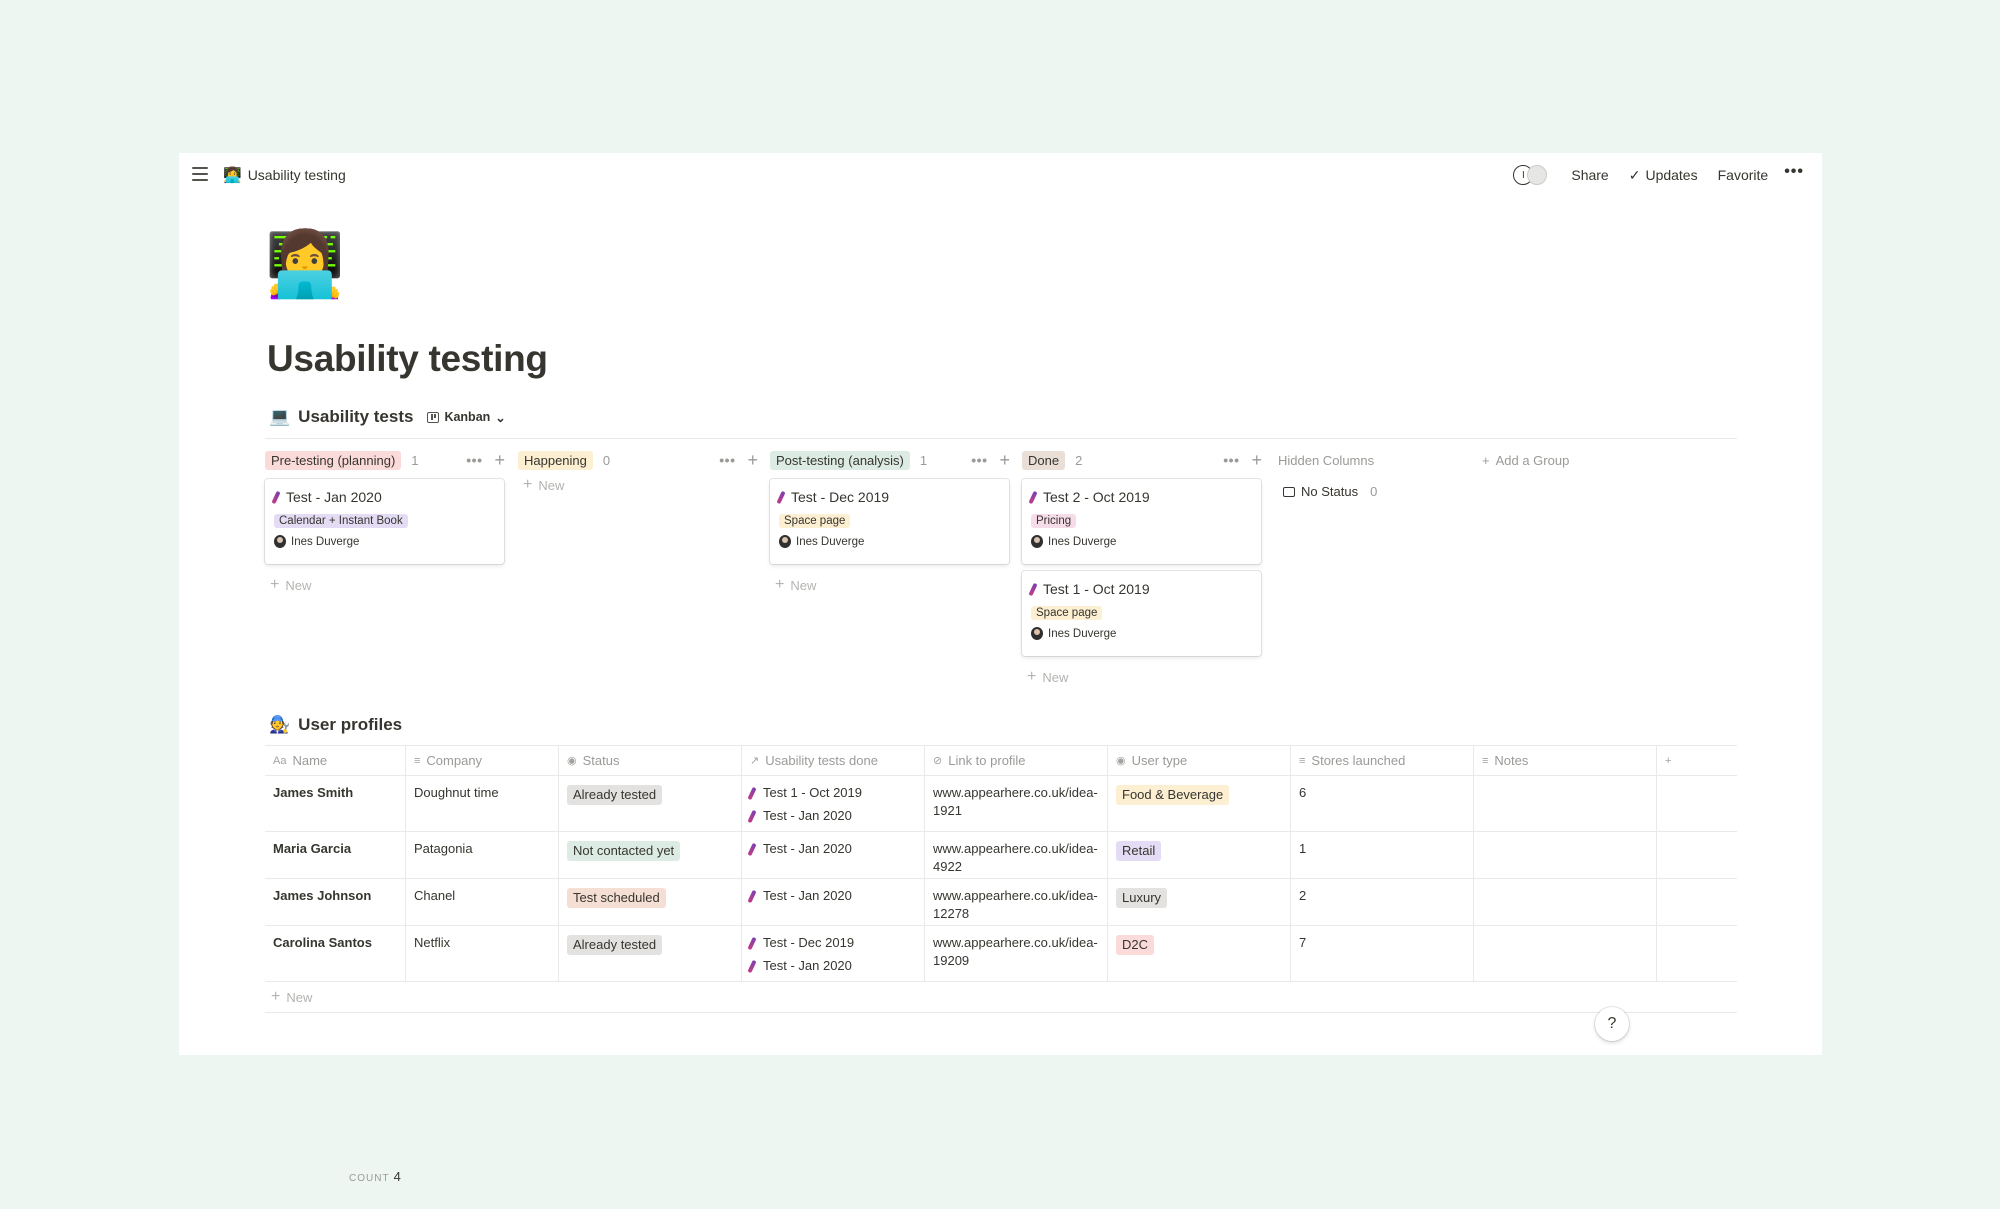 The width and height of the screenshot is (2000, 1209). What do you see at coordinates (305, 264) in the screenshot?
I see `page-icon: 👩‍💻` at bounding box center [305, 264].